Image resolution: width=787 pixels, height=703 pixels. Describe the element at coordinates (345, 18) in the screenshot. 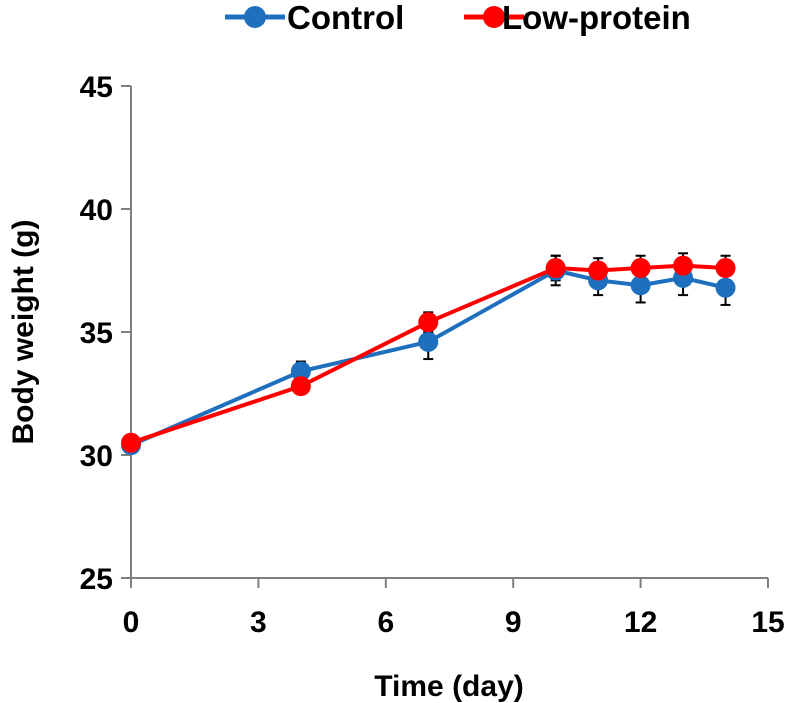

I see `legend-label-control: Control` at that location.